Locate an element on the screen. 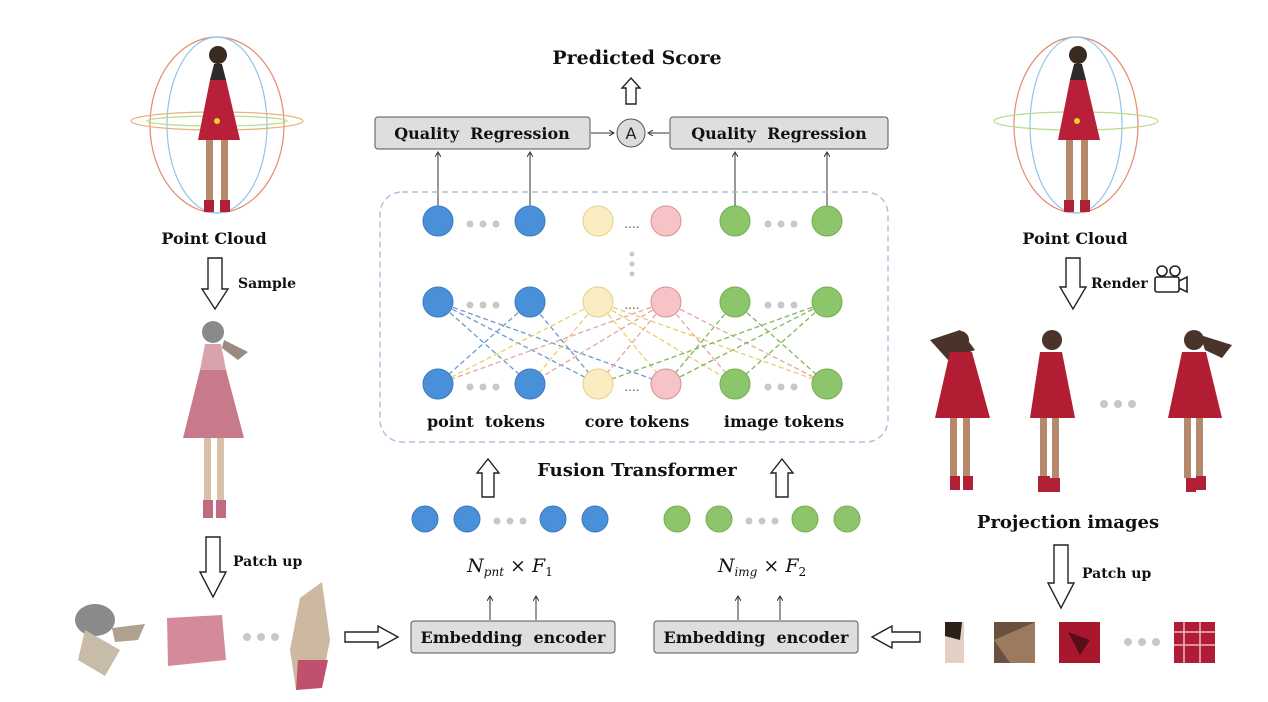  image-dims-formula: Nimg × F2 is located at coordinates (761, 567).